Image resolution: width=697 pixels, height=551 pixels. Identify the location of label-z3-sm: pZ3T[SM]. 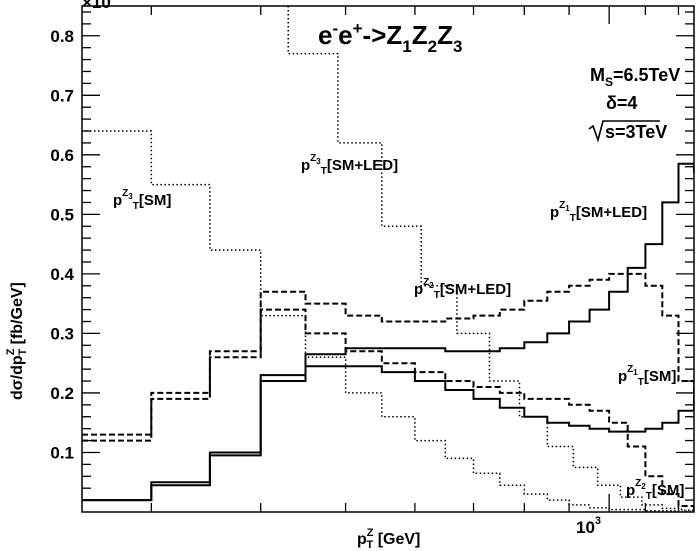
(142, 200).